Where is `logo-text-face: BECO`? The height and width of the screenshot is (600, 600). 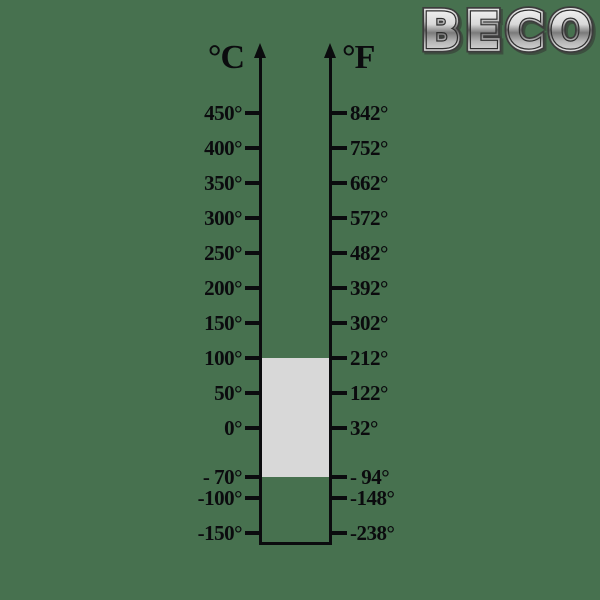
logo-text-face: BECO is located at coordinates (509, 30).